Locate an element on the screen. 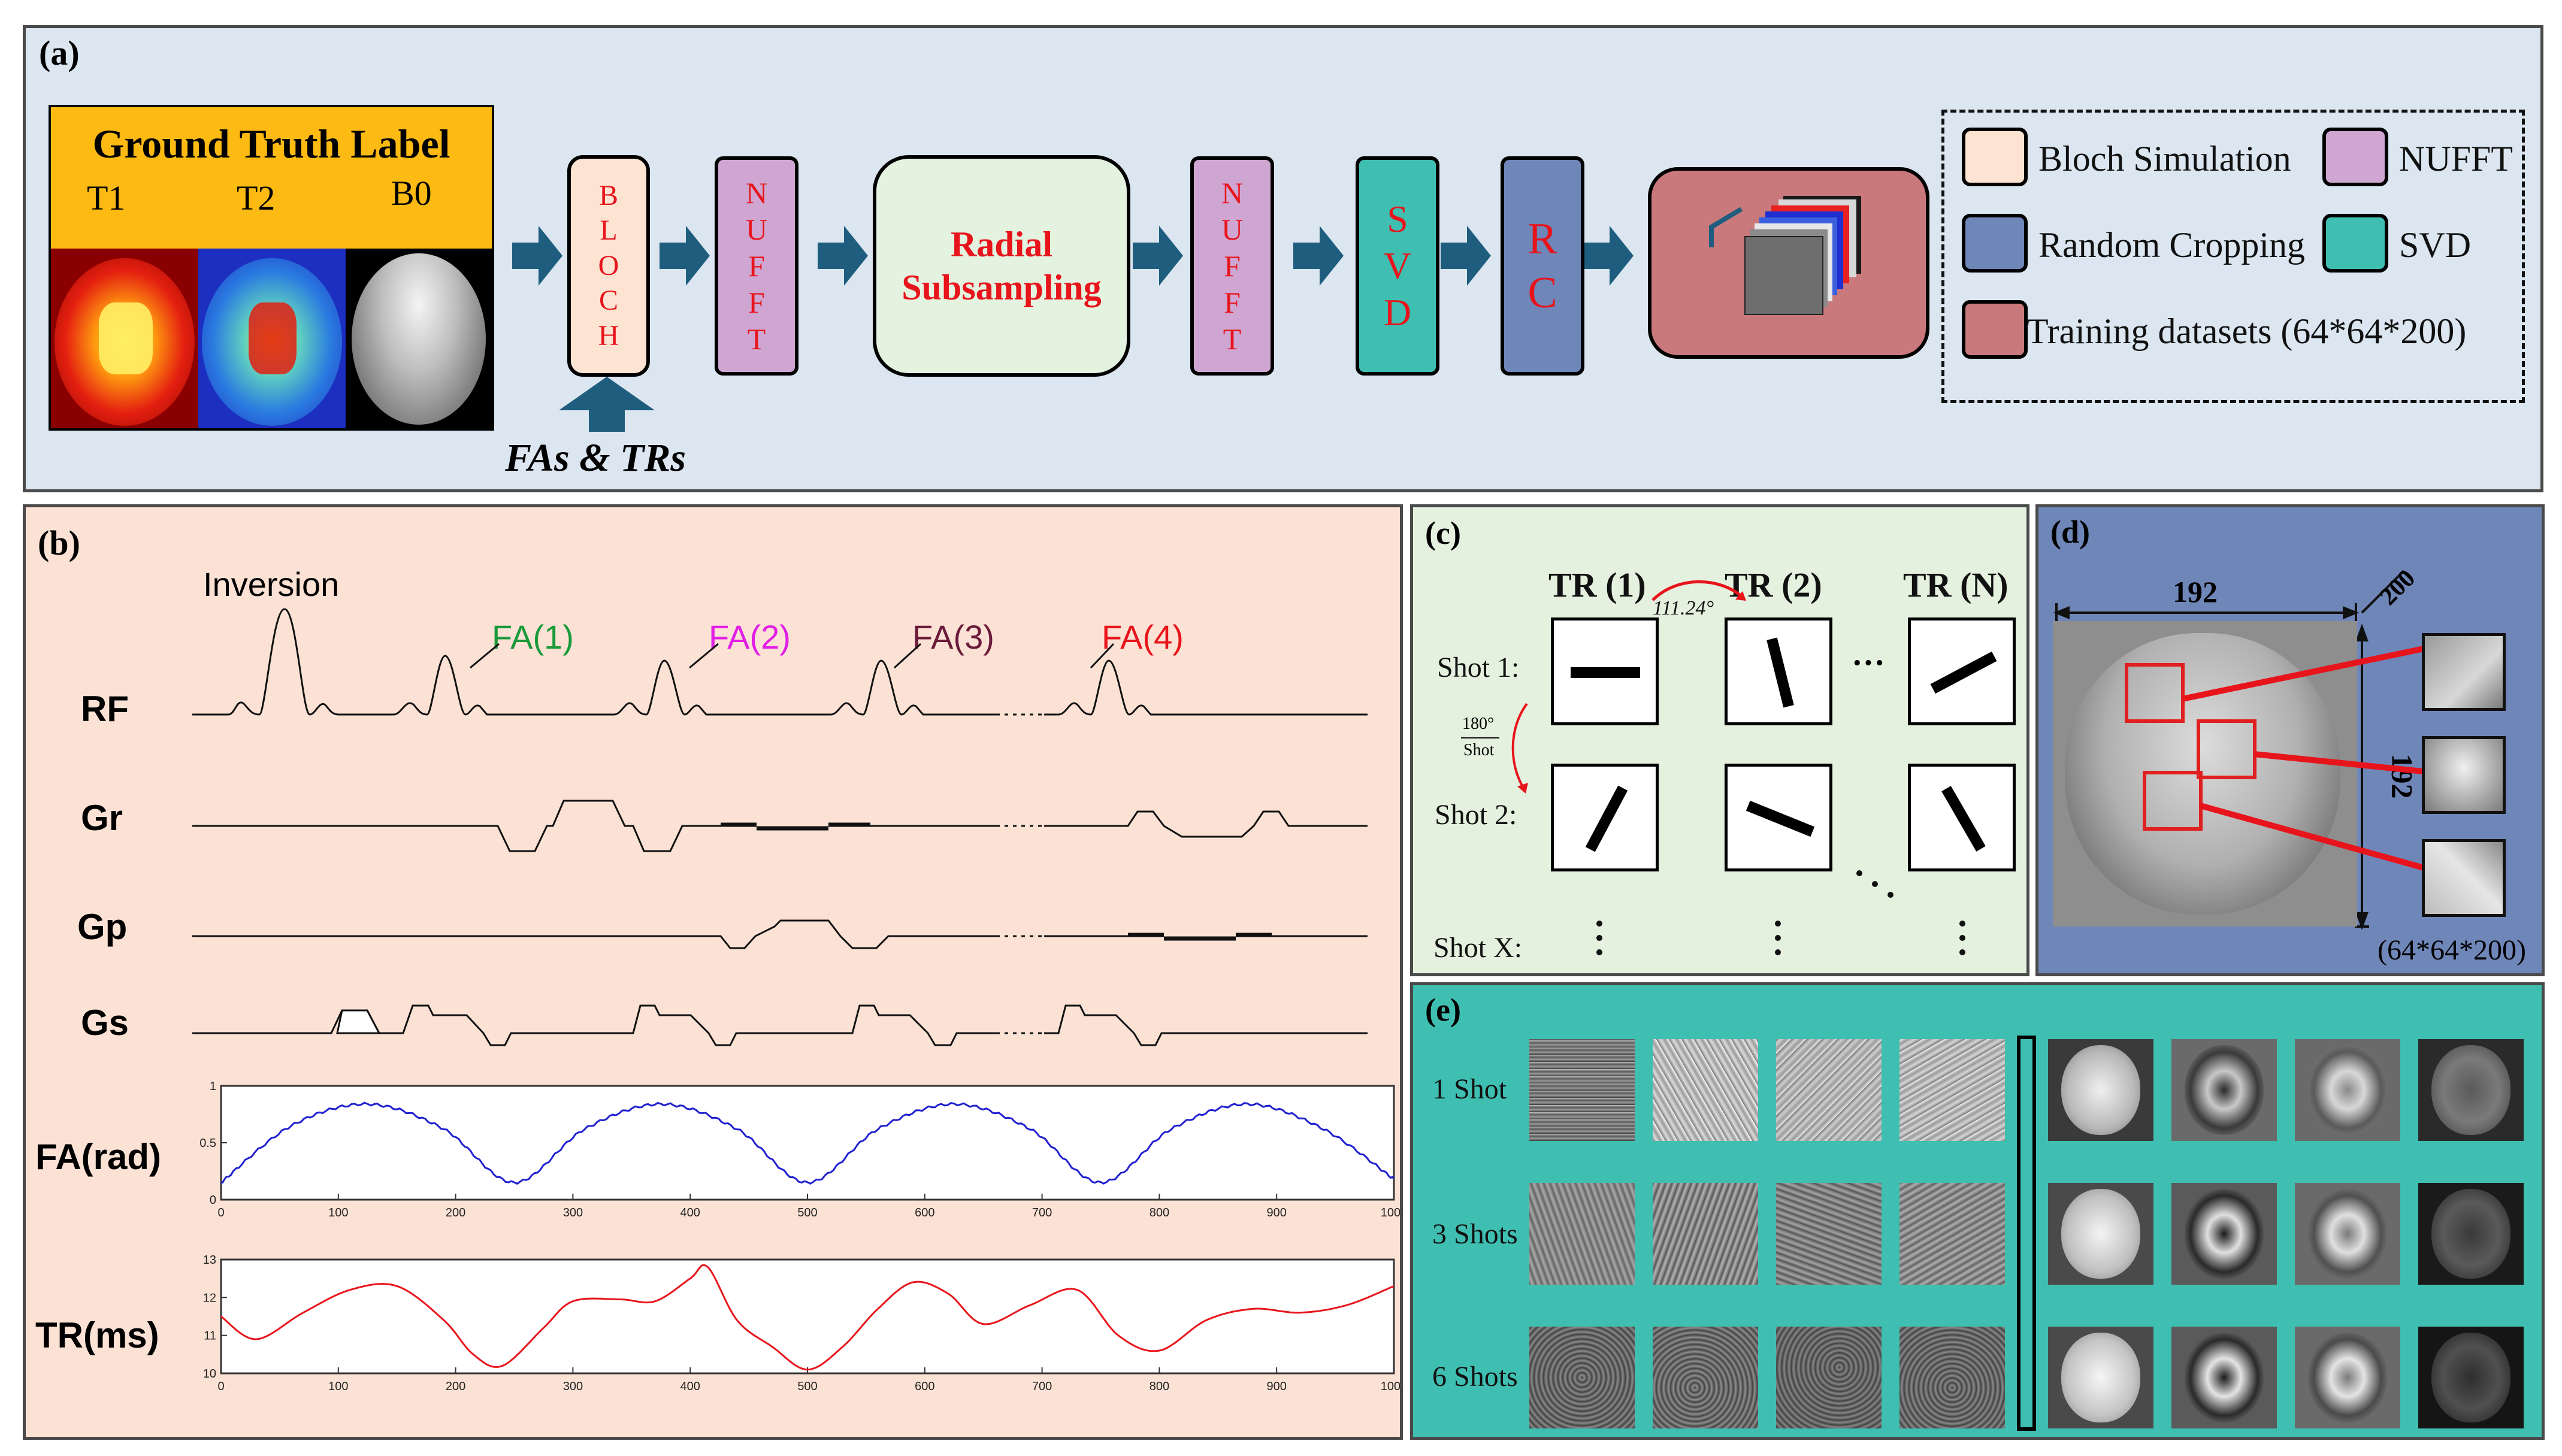  svd-image-r3c4 is located at coordinates (2471, 1377).